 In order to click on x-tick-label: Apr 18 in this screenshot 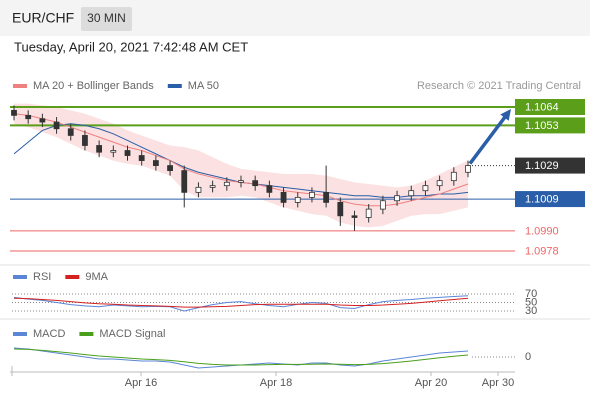, I will do `click(276, 383)`.